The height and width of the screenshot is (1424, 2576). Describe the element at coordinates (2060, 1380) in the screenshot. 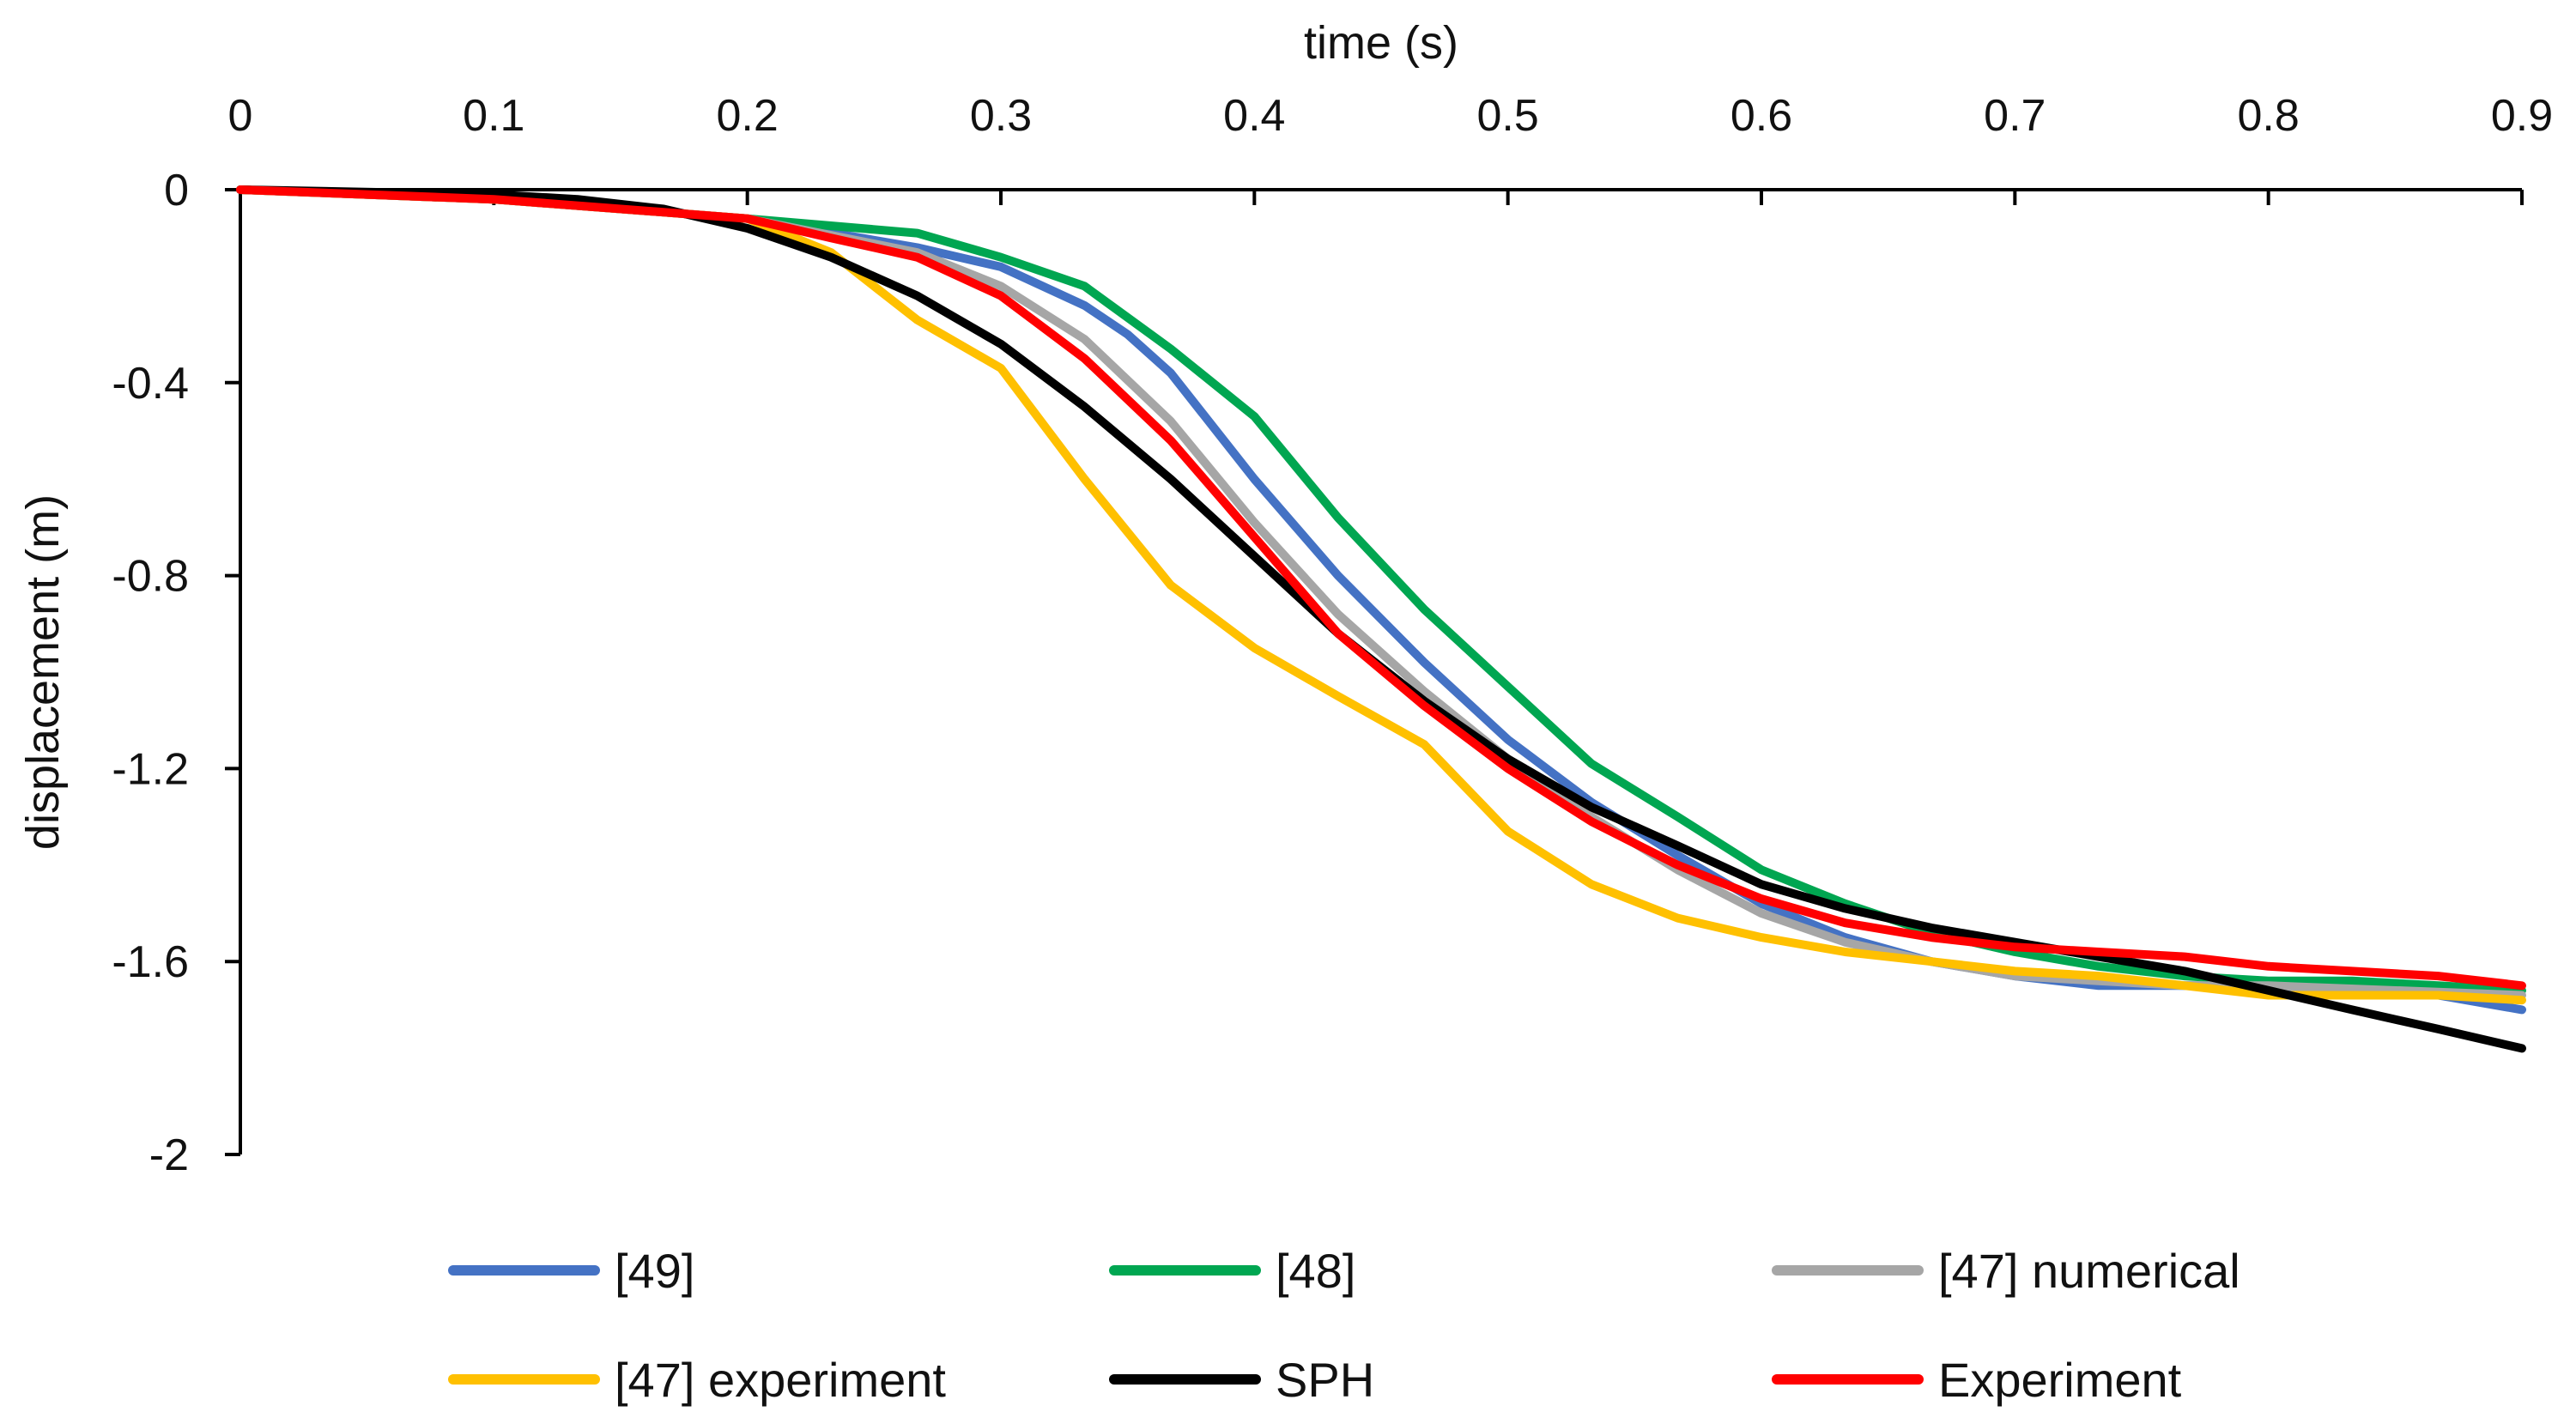

I see `legend-label-5: Experiment` at that location.